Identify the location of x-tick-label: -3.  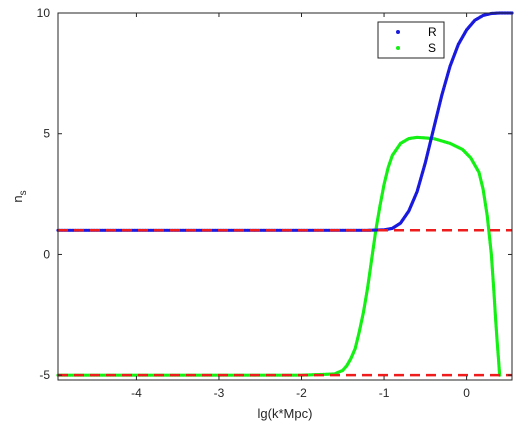
(219, 393).